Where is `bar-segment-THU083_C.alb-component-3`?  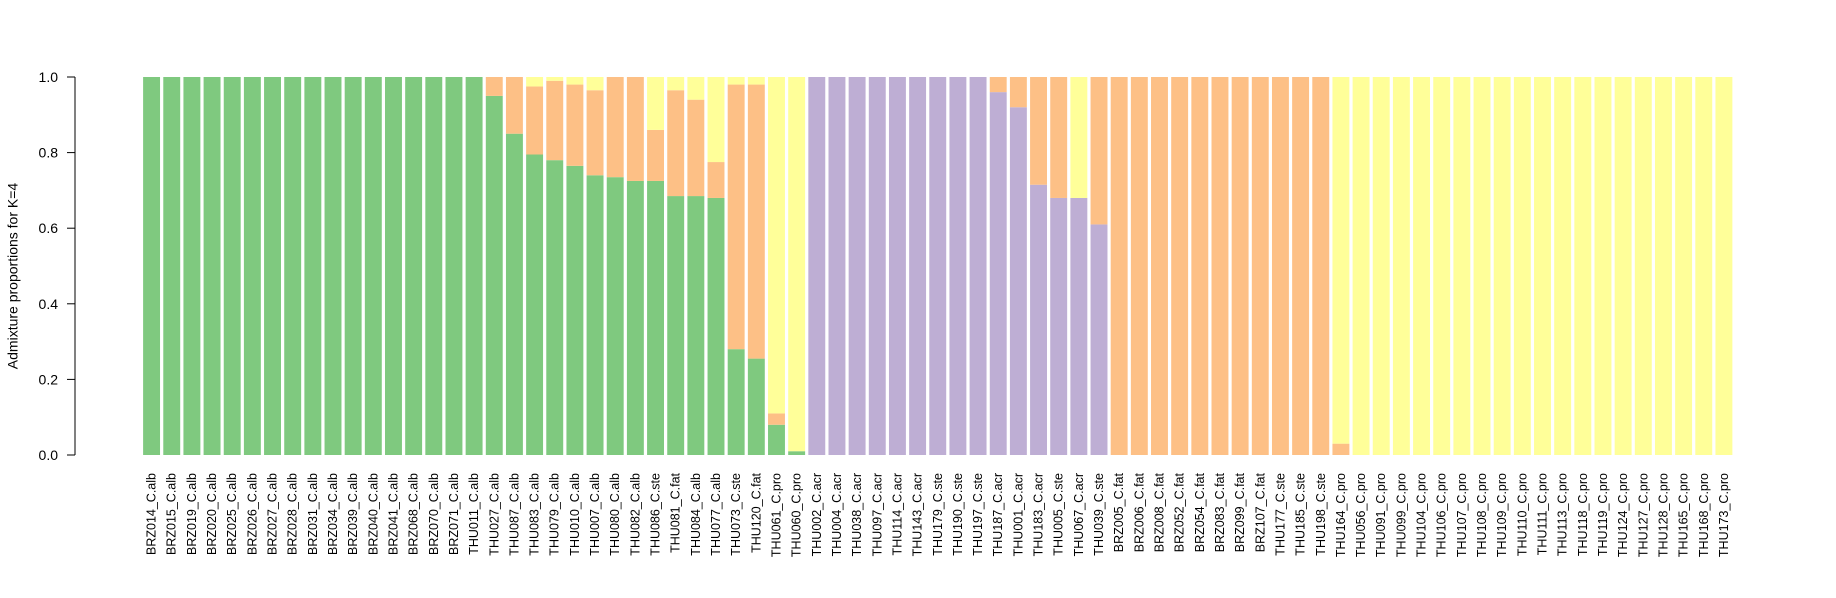
bar-segment-THU083_C.alb-component-3 is located at coordinates (535, 120).